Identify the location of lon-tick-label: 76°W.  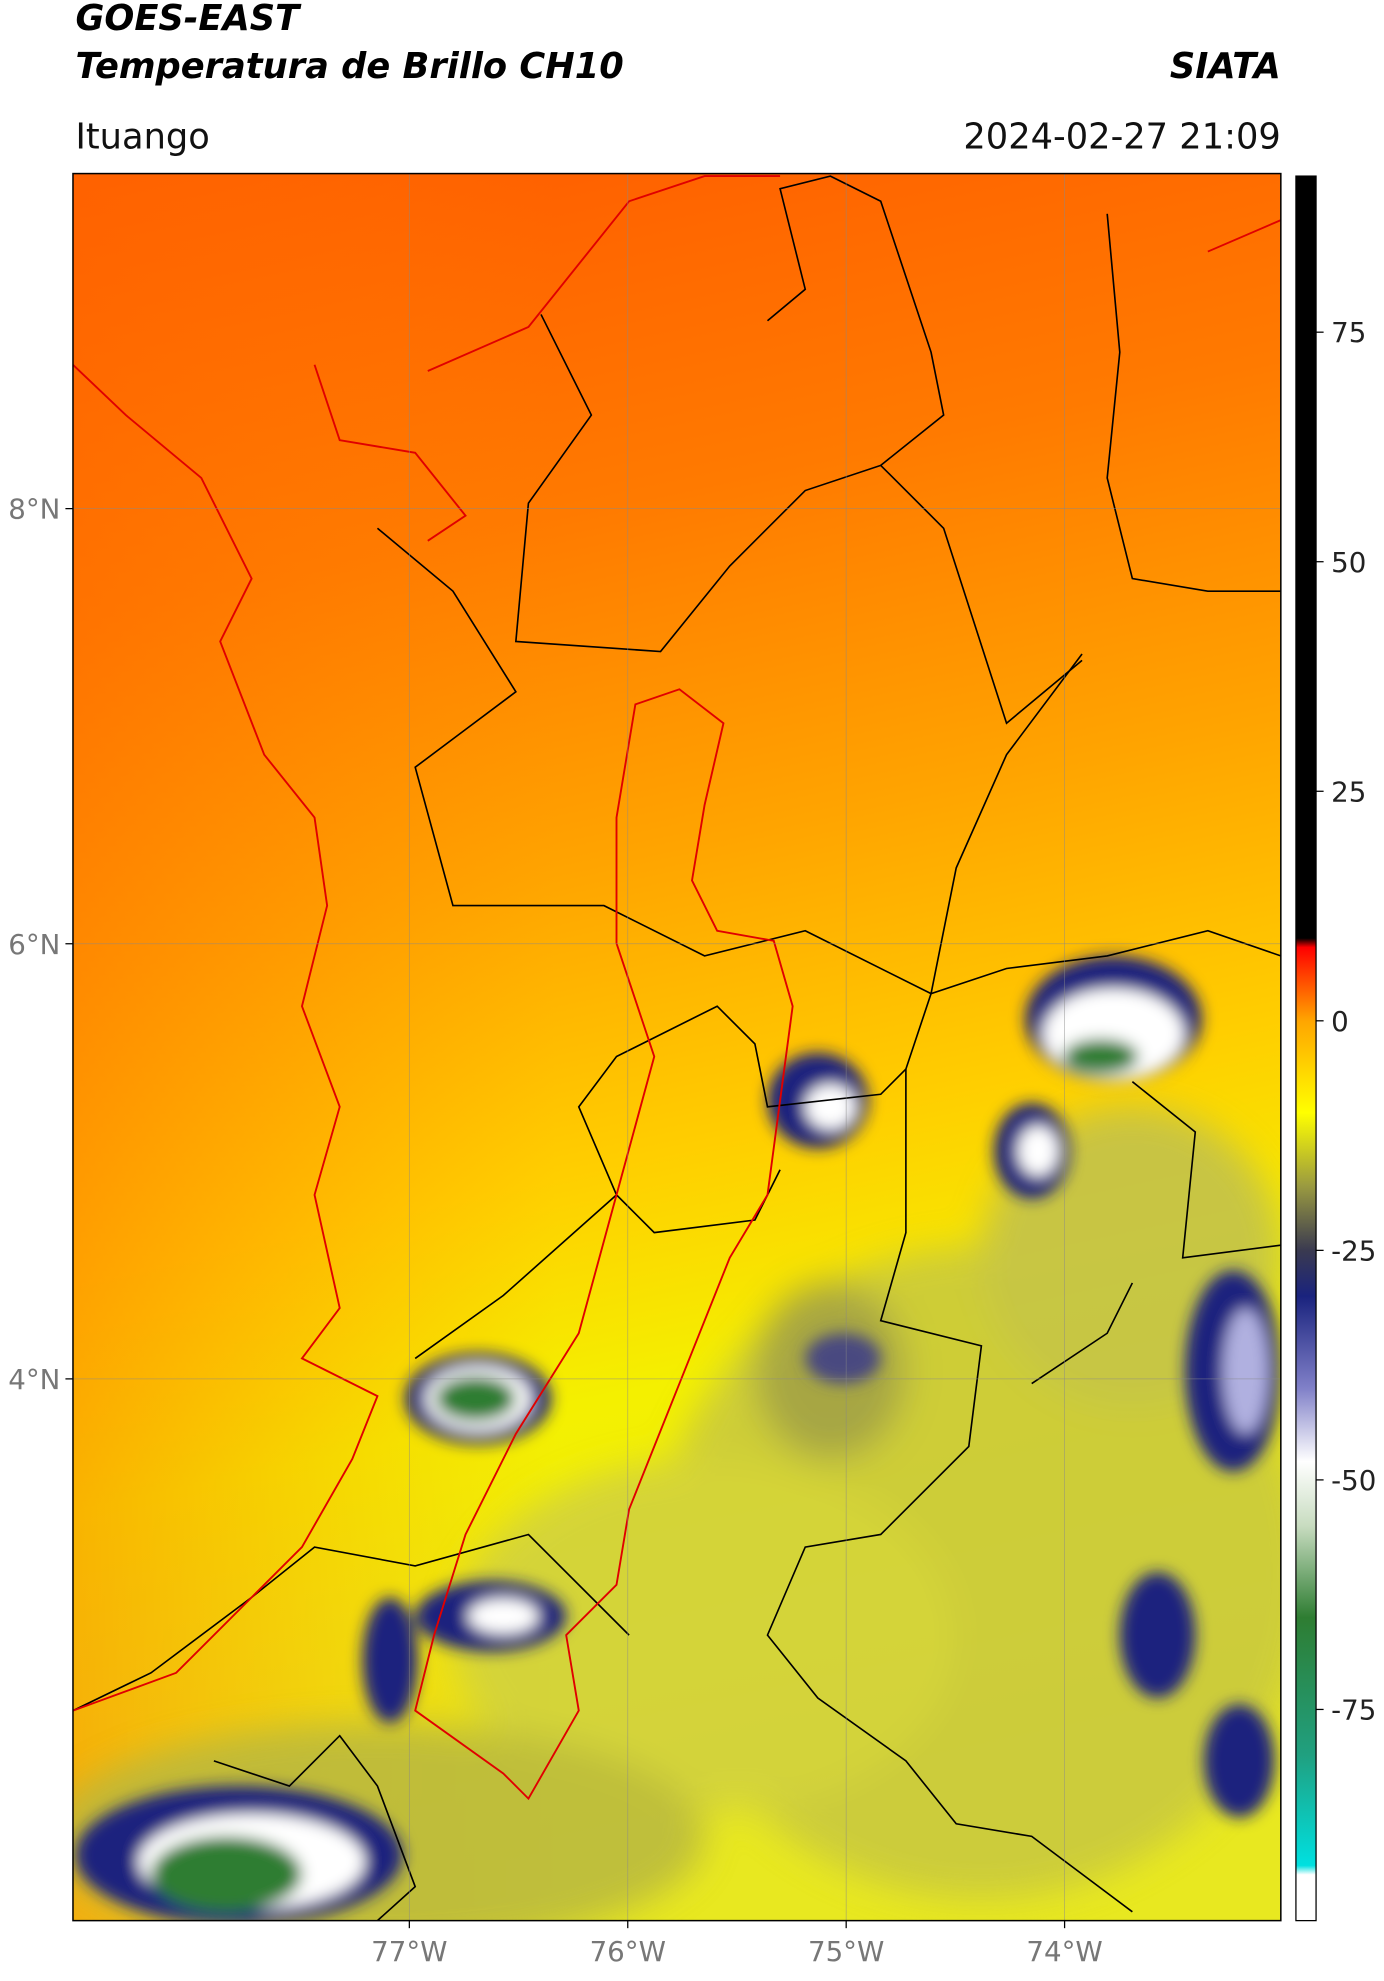
(628, 1951).